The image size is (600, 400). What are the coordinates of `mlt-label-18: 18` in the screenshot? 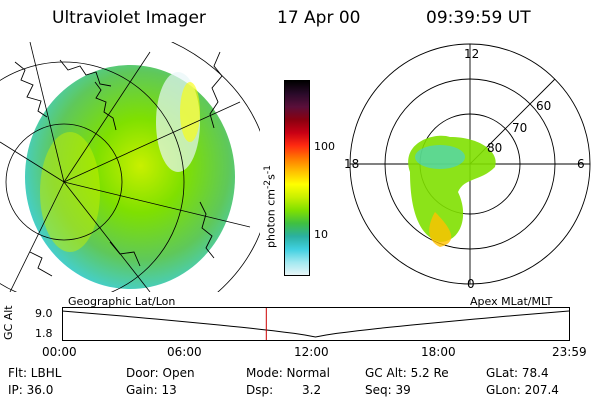 It's located at (351, 164).